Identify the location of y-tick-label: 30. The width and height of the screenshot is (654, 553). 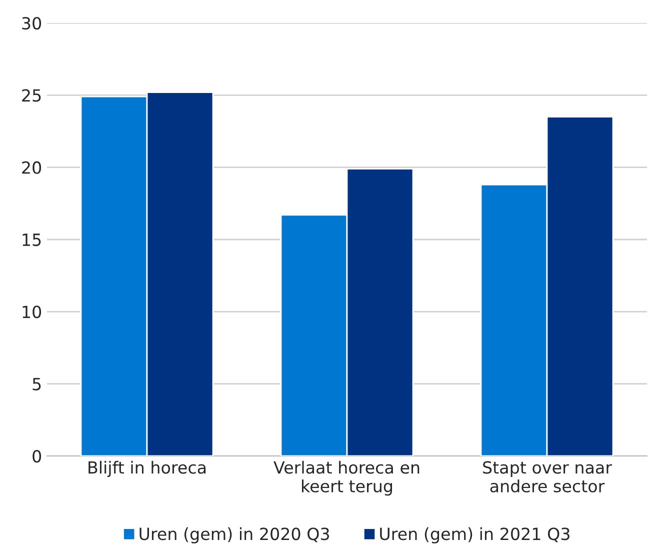
(32, 23).